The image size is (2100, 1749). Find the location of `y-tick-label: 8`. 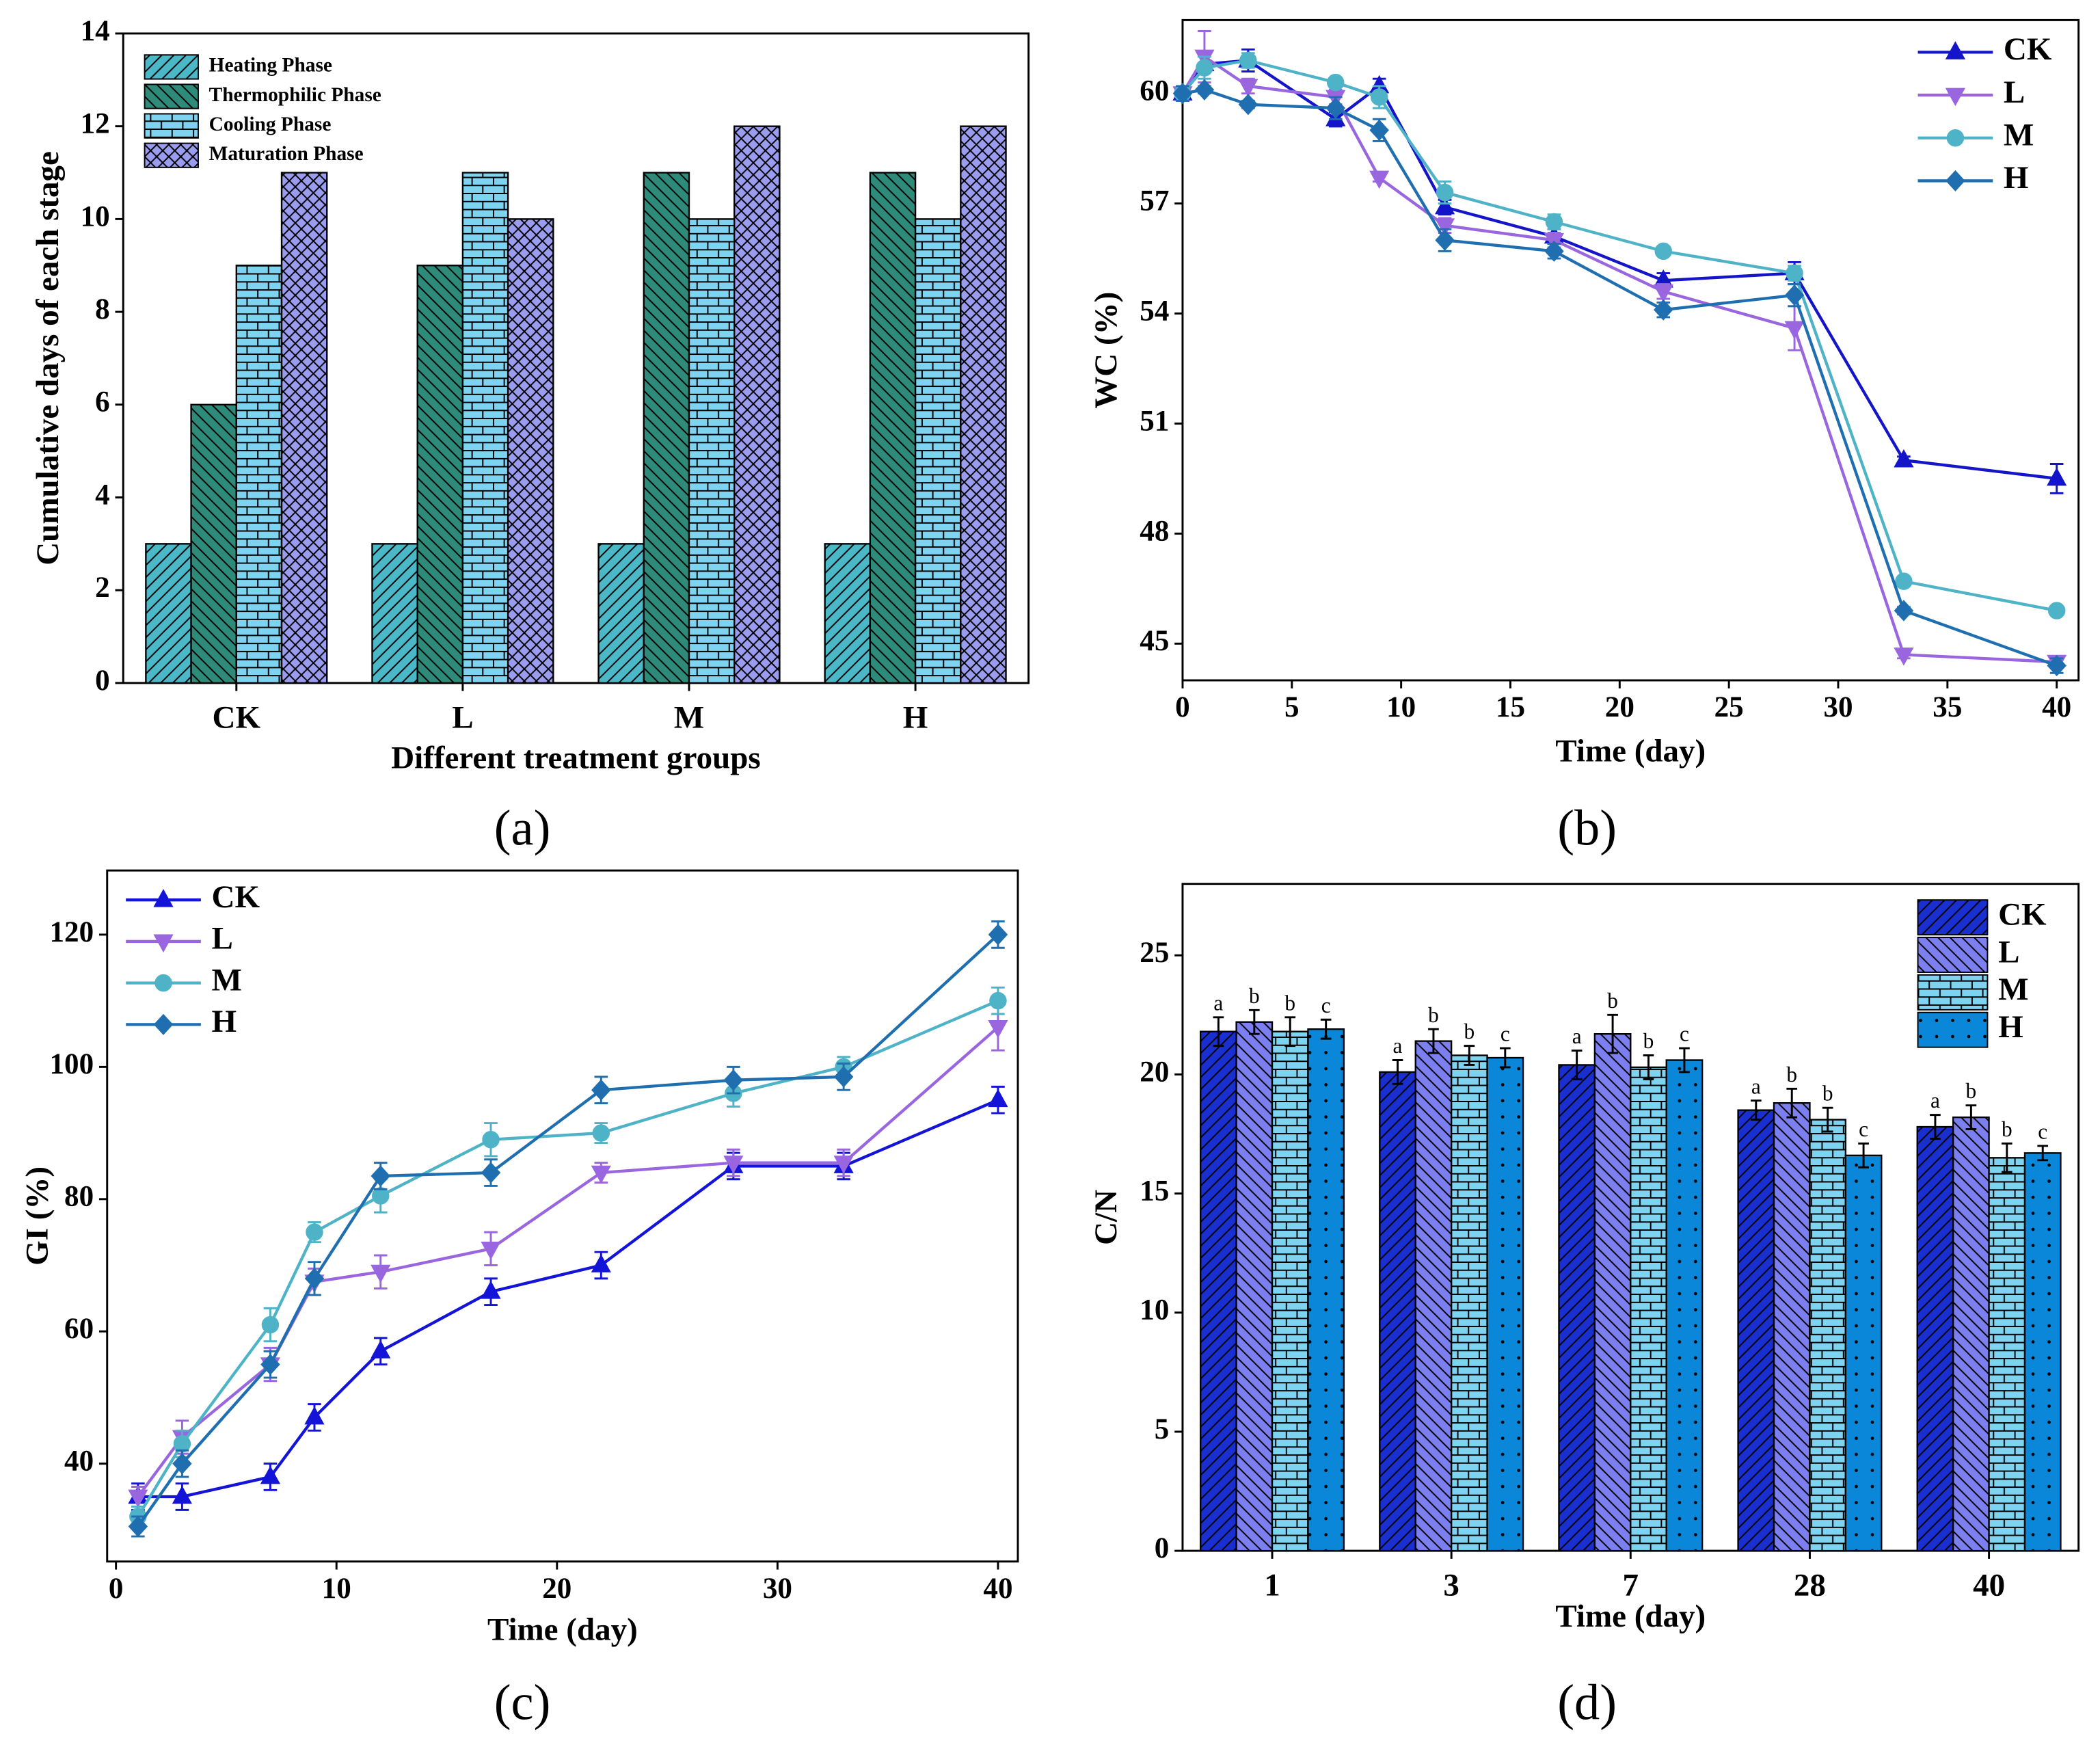

y-tick-label: 8 is located at coordinates (102, 309).